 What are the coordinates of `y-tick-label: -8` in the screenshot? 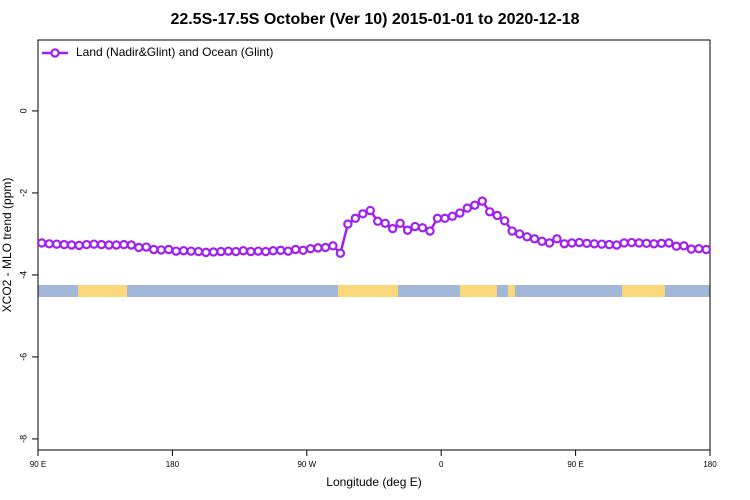 It's located at (23, 439).